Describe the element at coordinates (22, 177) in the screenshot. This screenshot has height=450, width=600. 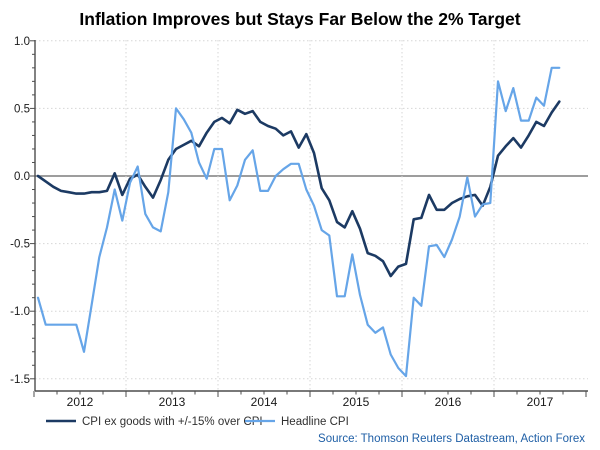
I see `y-tick-label-0: 0.0` at that location.